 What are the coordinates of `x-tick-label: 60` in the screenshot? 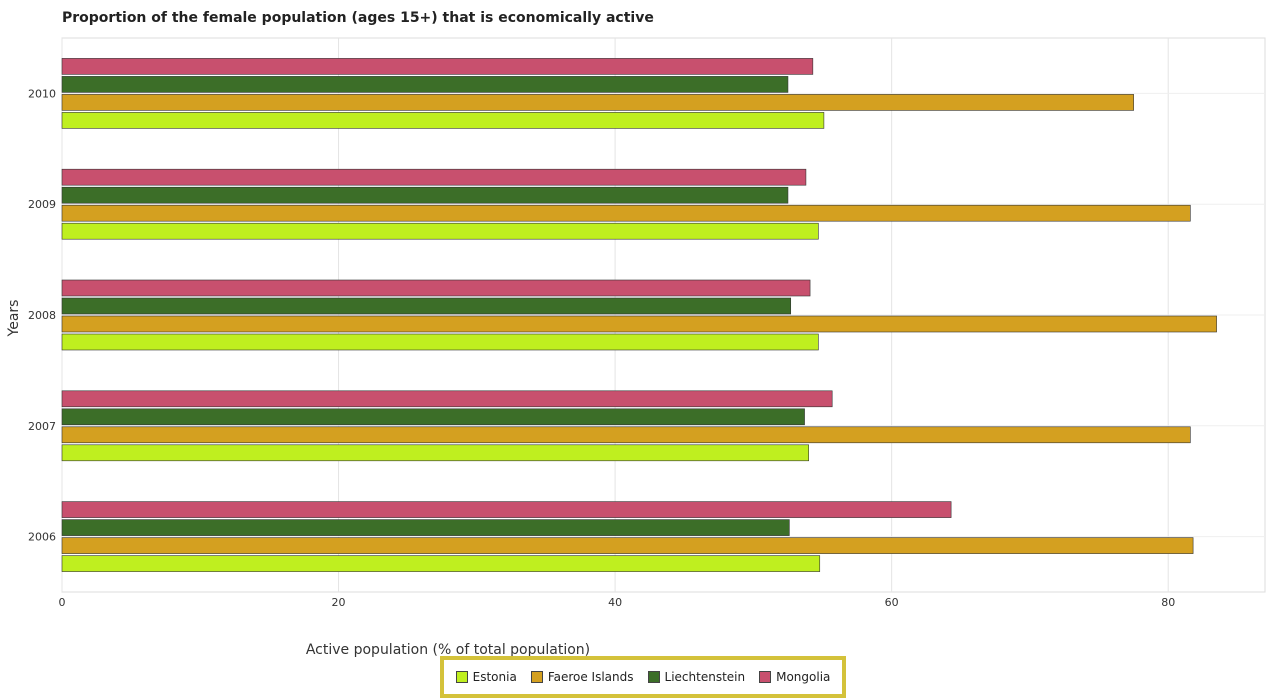 It's located at (892, 602).